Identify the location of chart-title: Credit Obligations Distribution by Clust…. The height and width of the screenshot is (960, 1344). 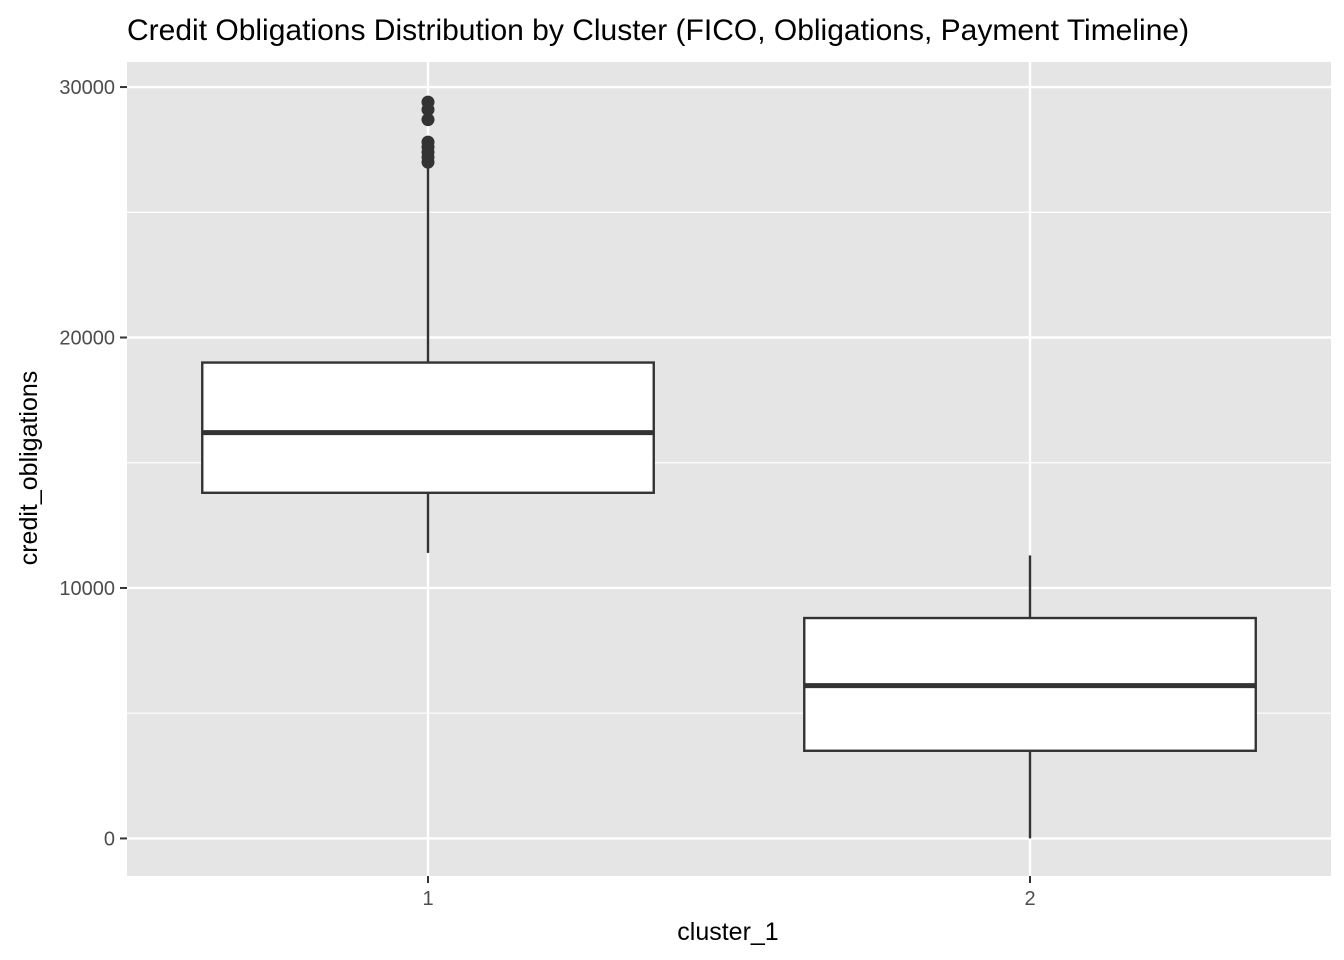
(658, 30).